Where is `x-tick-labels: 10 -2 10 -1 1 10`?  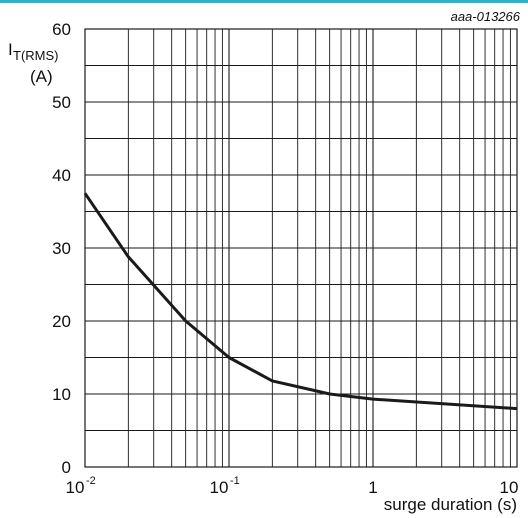
x-tick-labels: 10 -2 10 -1 1 10 is located at coordinates (292, 486).